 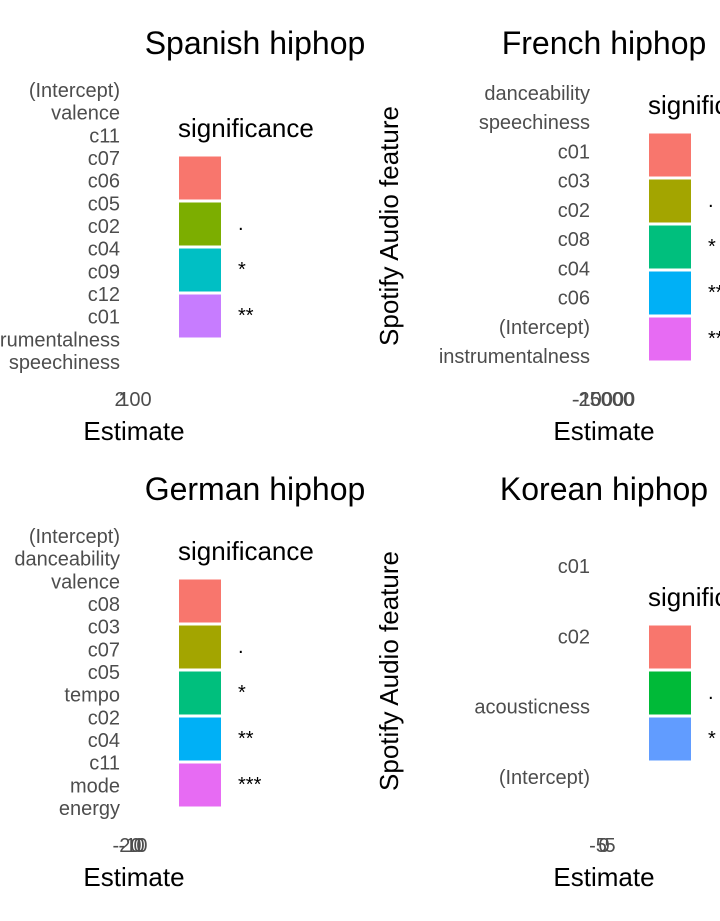 I want to click on panel-1-y-tick-label: (Intercept), so click(x=74, y=91).